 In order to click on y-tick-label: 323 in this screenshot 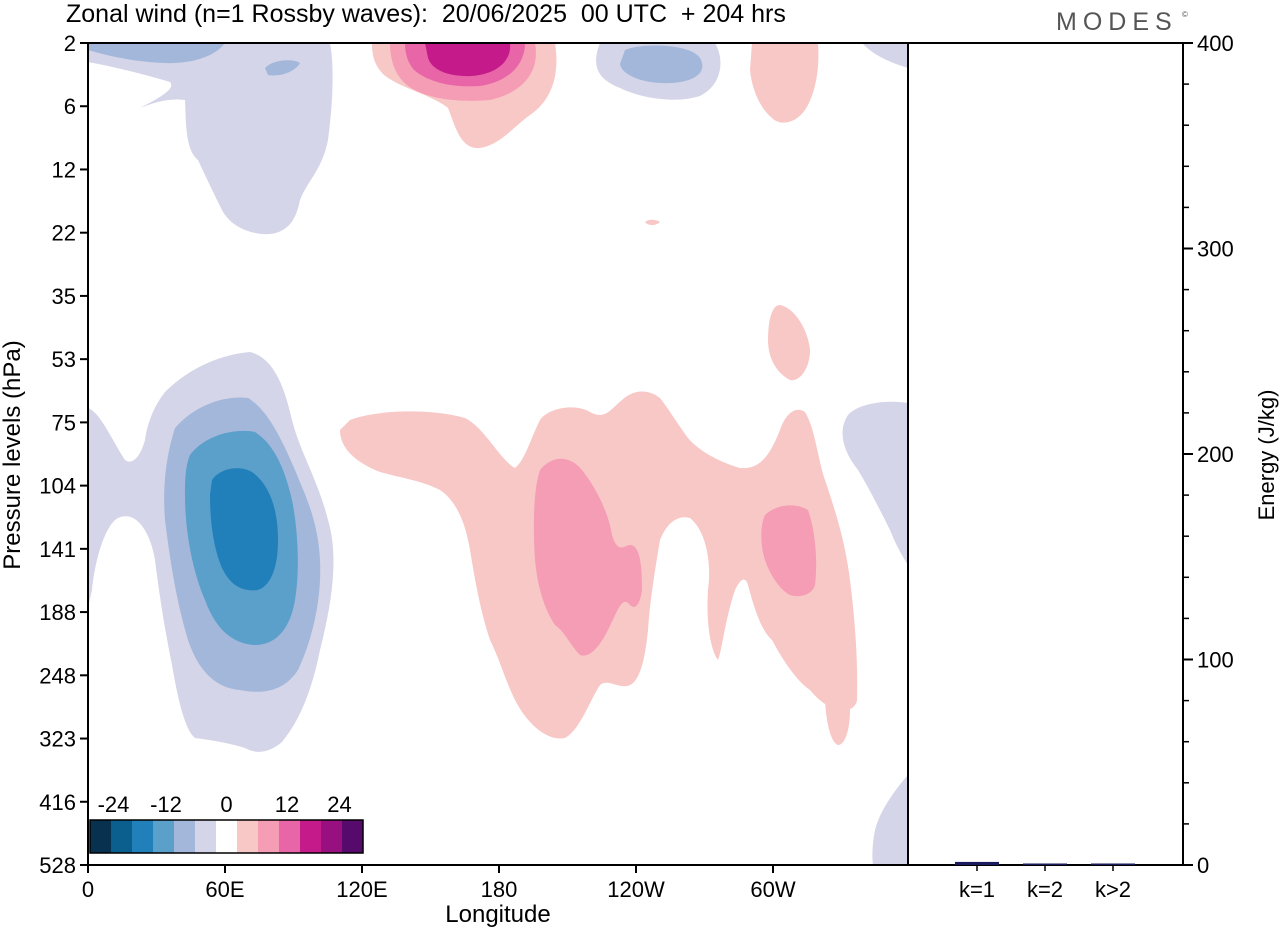, I will do `click(57, 739)`.